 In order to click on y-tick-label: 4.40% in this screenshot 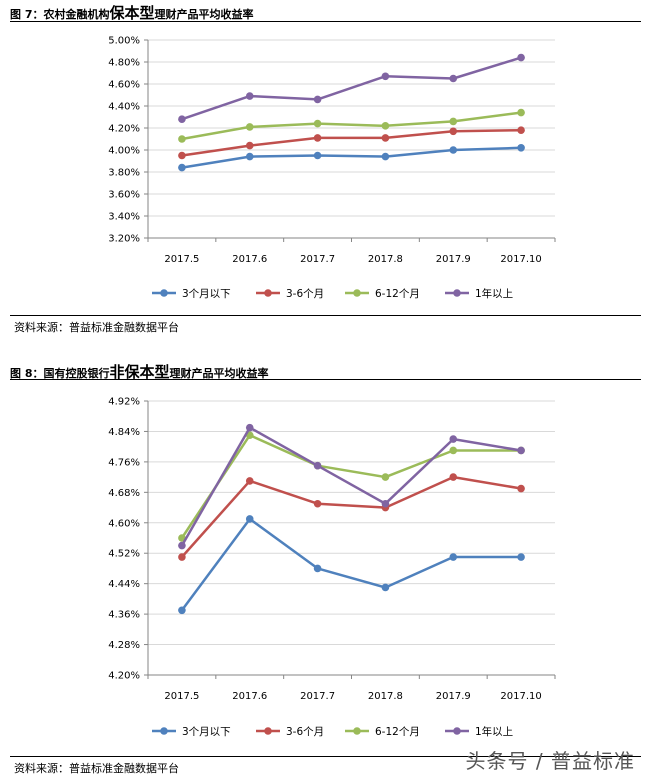, I will do `click(124, 107)`.